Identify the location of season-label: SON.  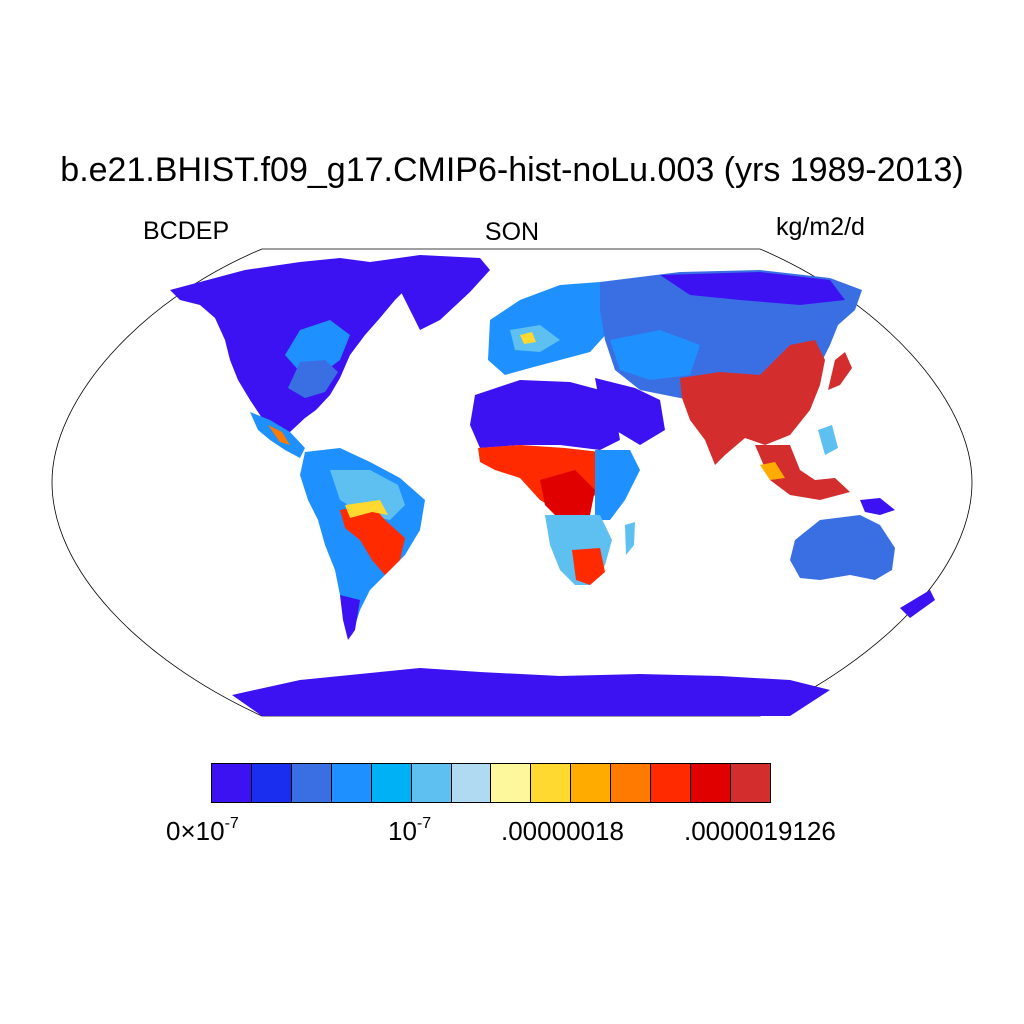
(512, 232).